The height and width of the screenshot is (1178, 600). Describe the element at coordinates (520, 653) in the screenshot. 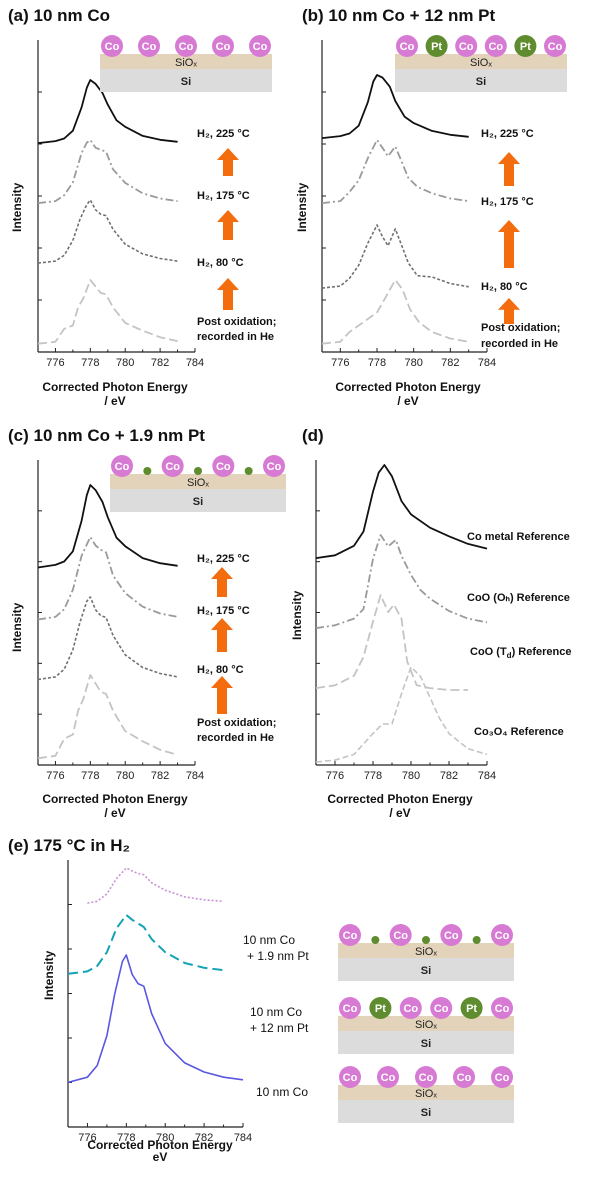

I see `series-label-coo-td: CoO (Td) Reference` at that location.